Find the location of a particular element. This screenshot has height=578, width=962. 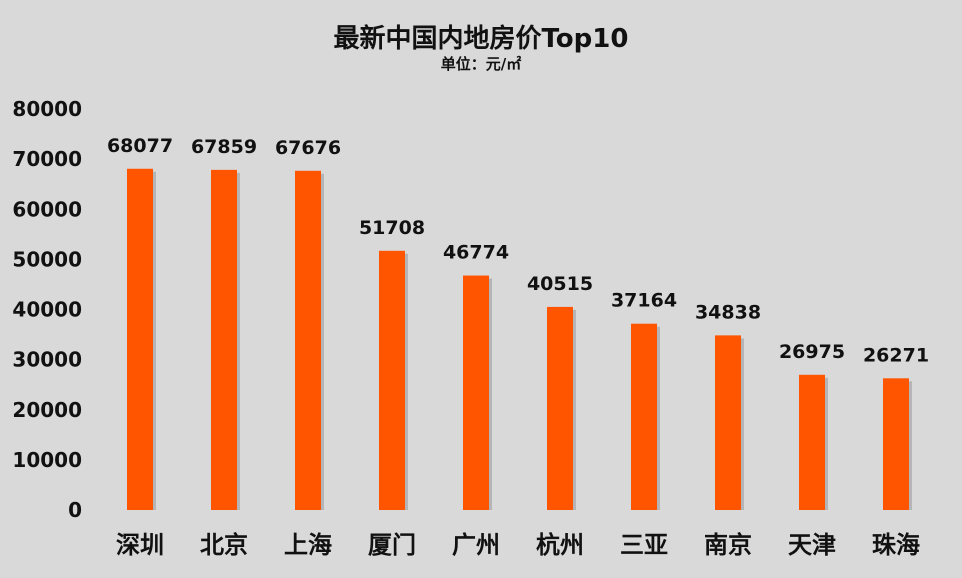

data-label: 34838 is located at coordinates (728, 312).